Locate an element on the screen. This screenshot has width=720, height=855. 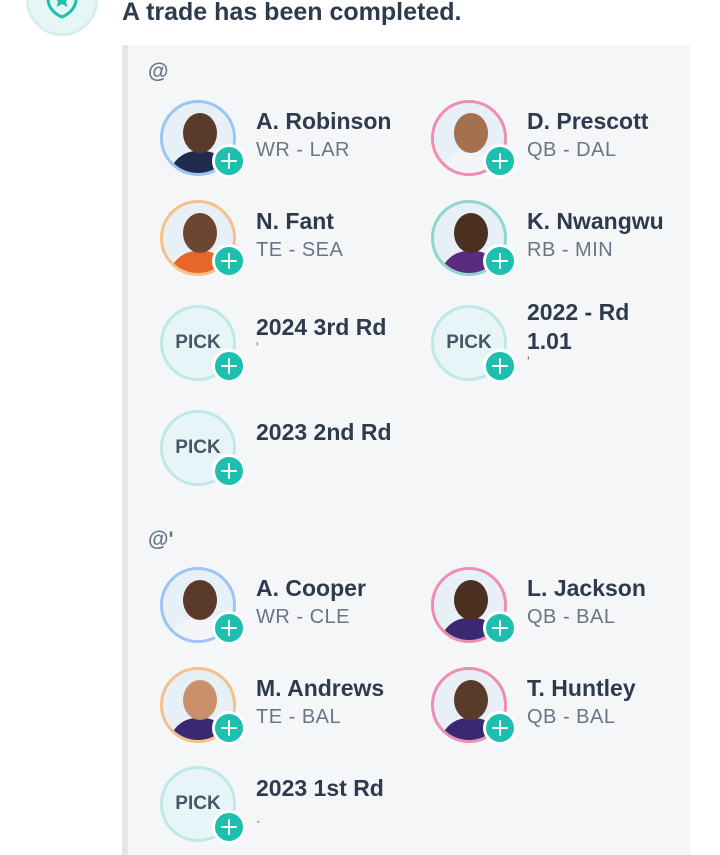
player-name: L. Jackson is located at coordinates (586, 588).